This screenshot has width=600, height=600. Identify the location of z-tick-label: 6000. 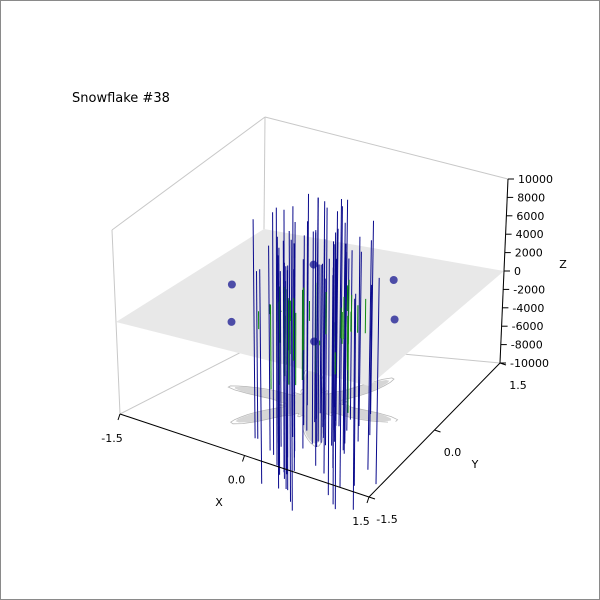
(530, 216).